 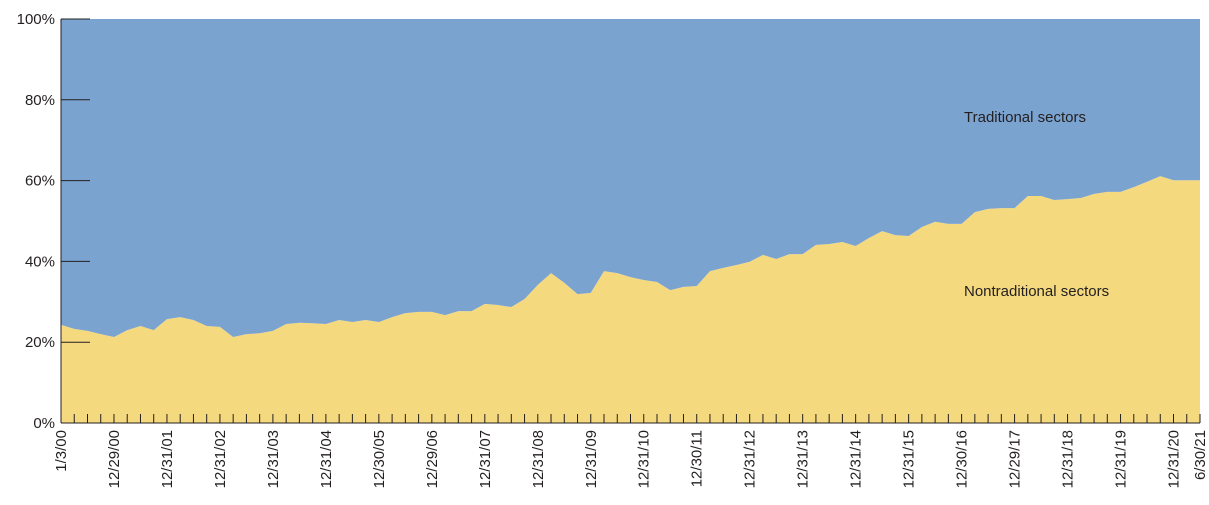 What do you see at coordinates (591, 459) in the screenshot?
I see `x-tick-label: 12/31/09` at bounding box center [591, 459].